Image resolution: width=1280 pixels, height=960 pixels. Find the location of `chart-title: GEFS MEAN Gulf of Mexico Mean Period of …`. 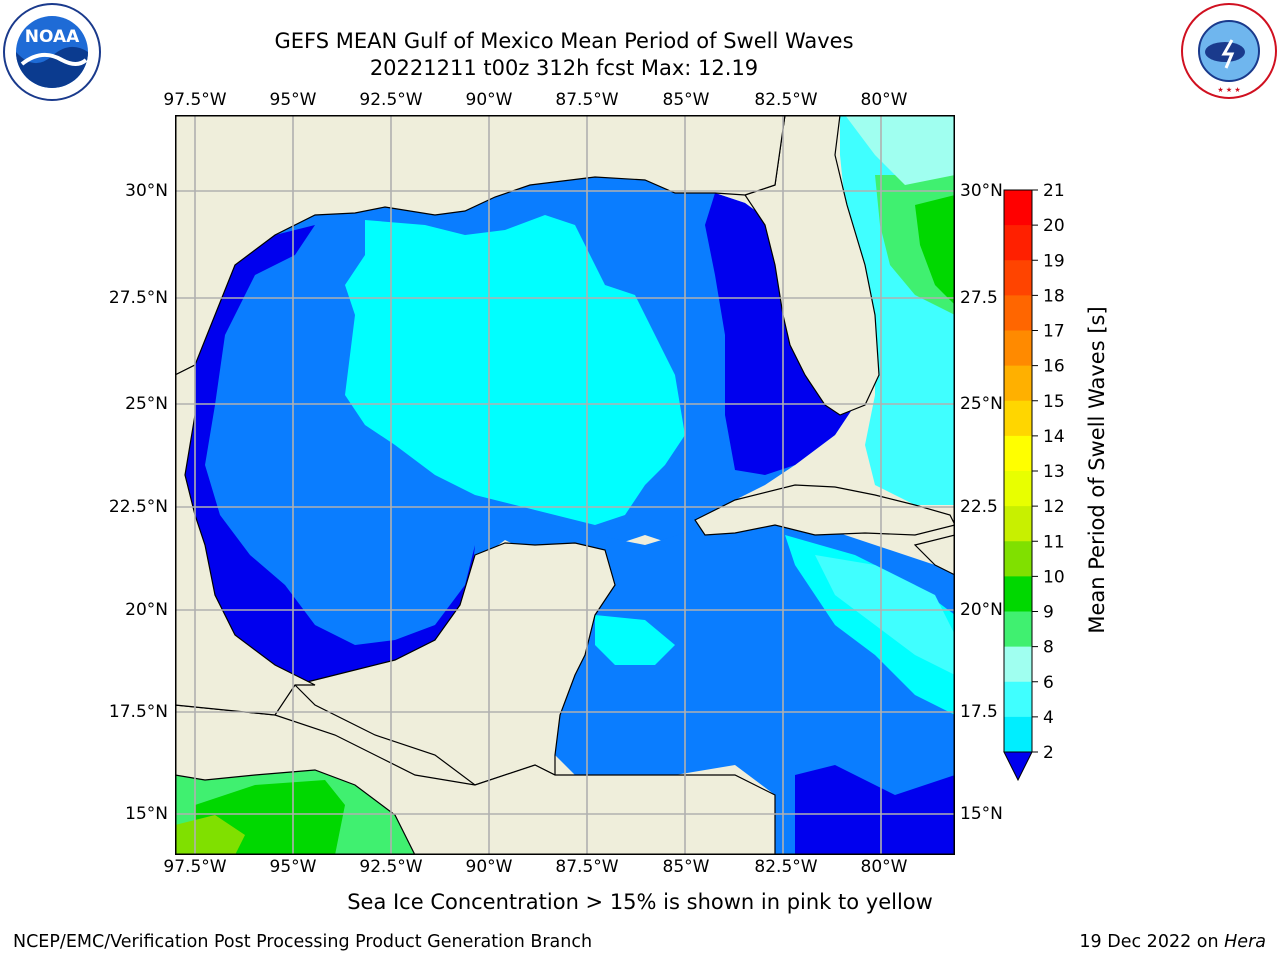

chart-title: GEFS MEAN Gulf of Mexico Mean Period of … is located at coordinates (564, 41).